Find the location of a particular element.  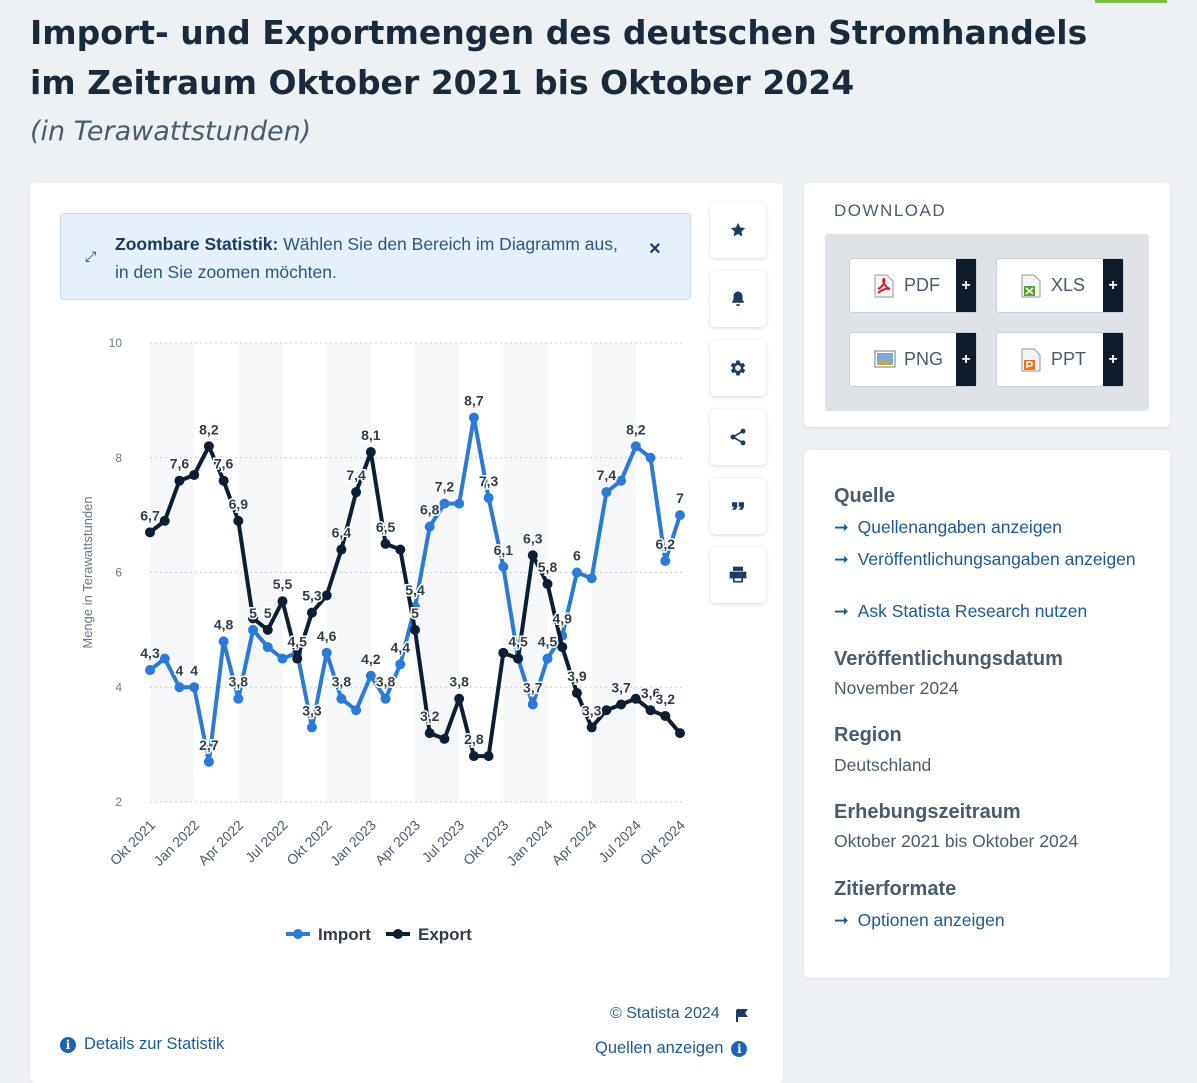

bell-icon is located at coordinates (738, 299).